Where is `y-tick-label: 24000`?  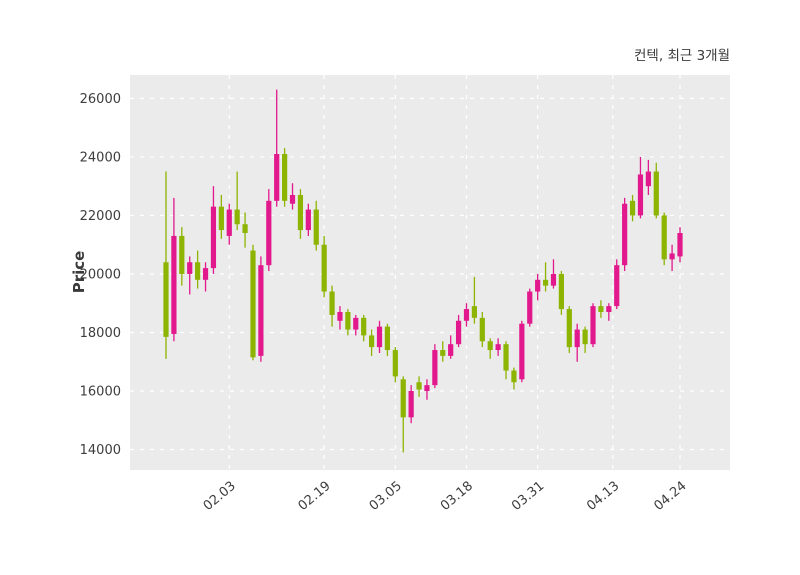 y-tick-label: 24000 is located at coordinates (100, 157).